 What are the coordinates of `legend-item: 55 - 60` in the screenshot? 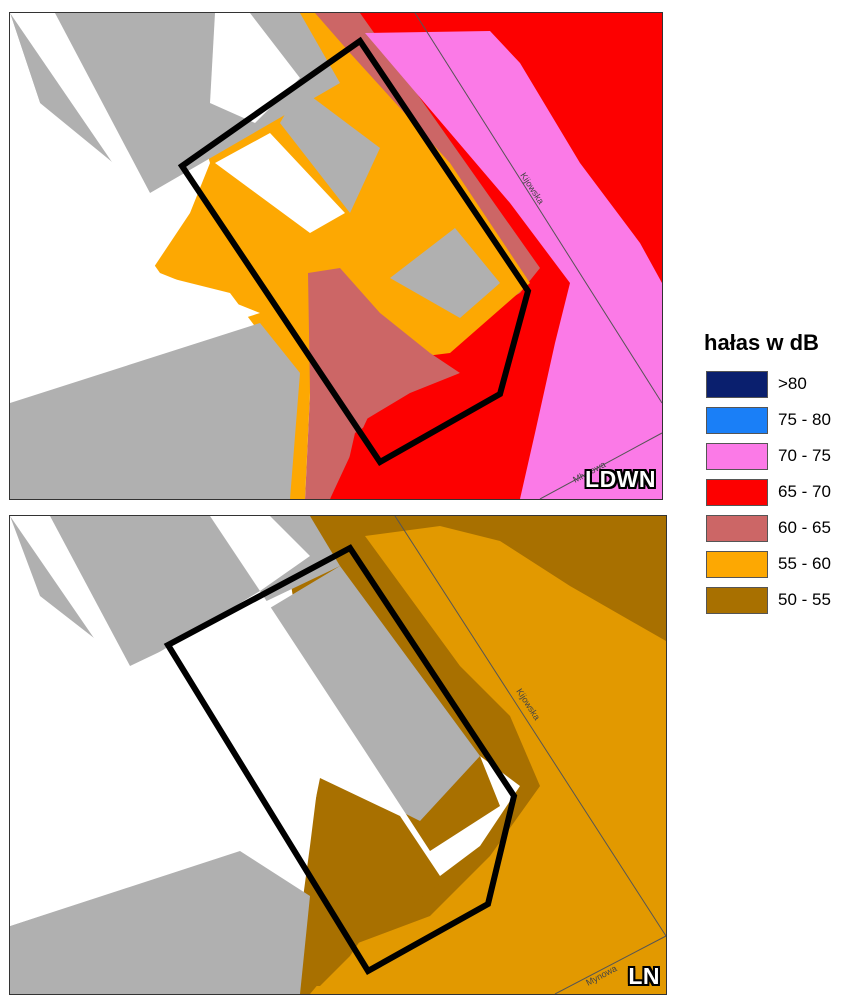 It's located at (780, 564).